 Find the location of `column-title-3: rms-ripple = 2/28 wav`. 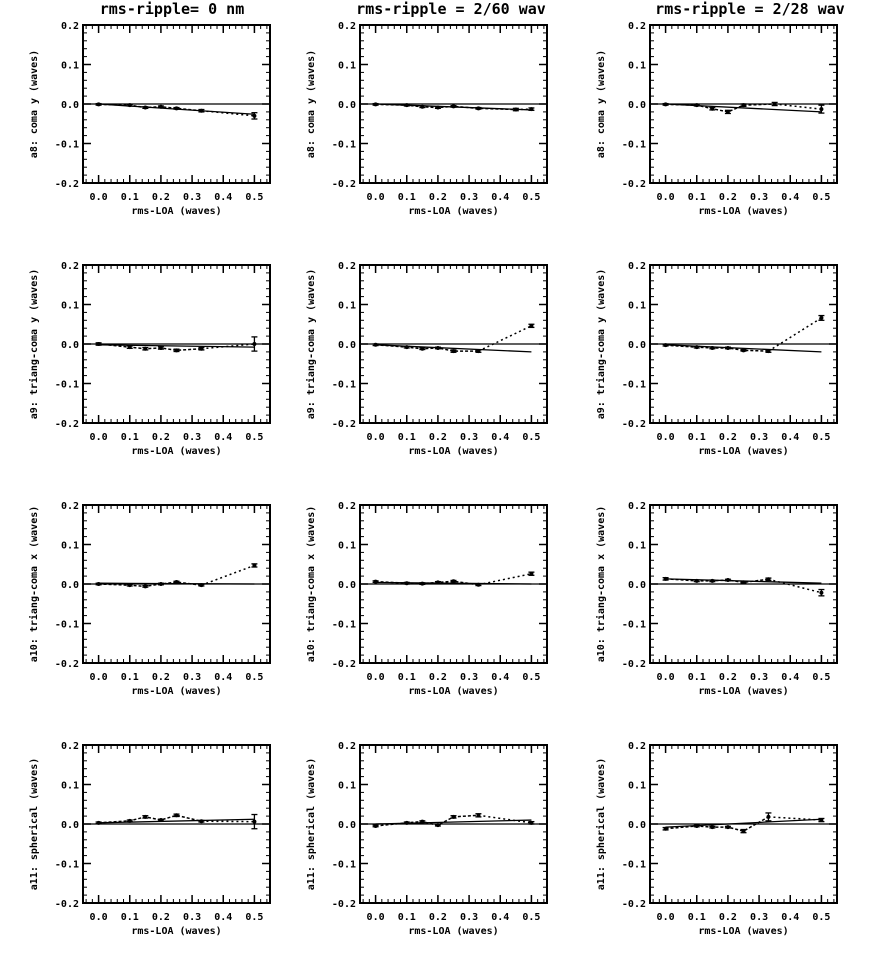

column-title-3: rms-ripple = 2/28 wav is located at coordinates (750, 9).